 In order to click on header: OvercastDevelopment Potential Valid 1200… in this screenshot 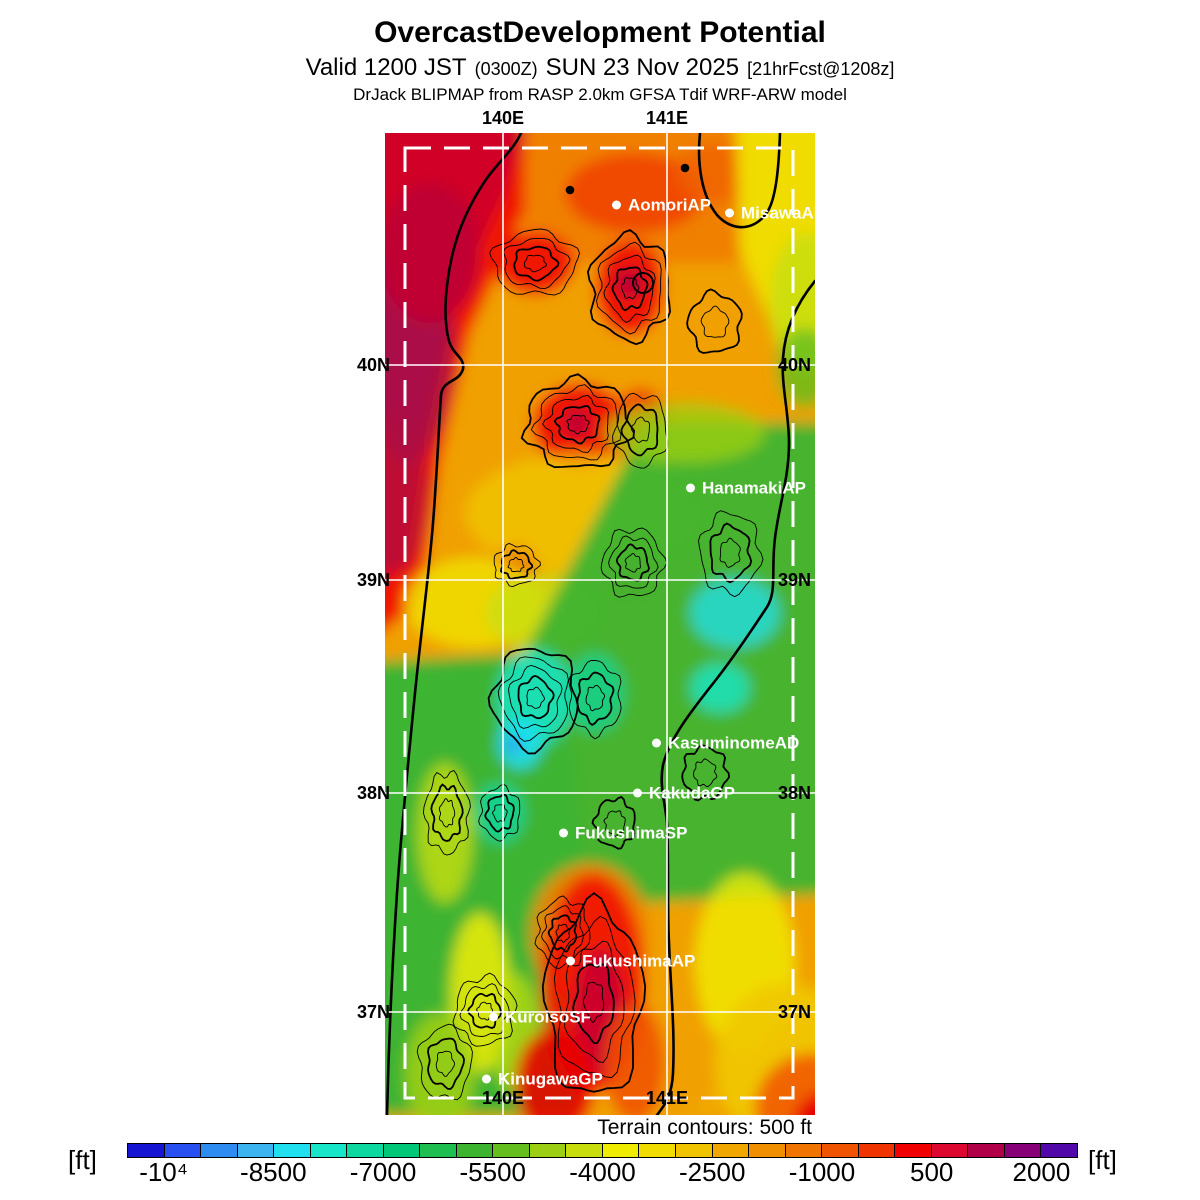, I will do `click(600, 60)`.